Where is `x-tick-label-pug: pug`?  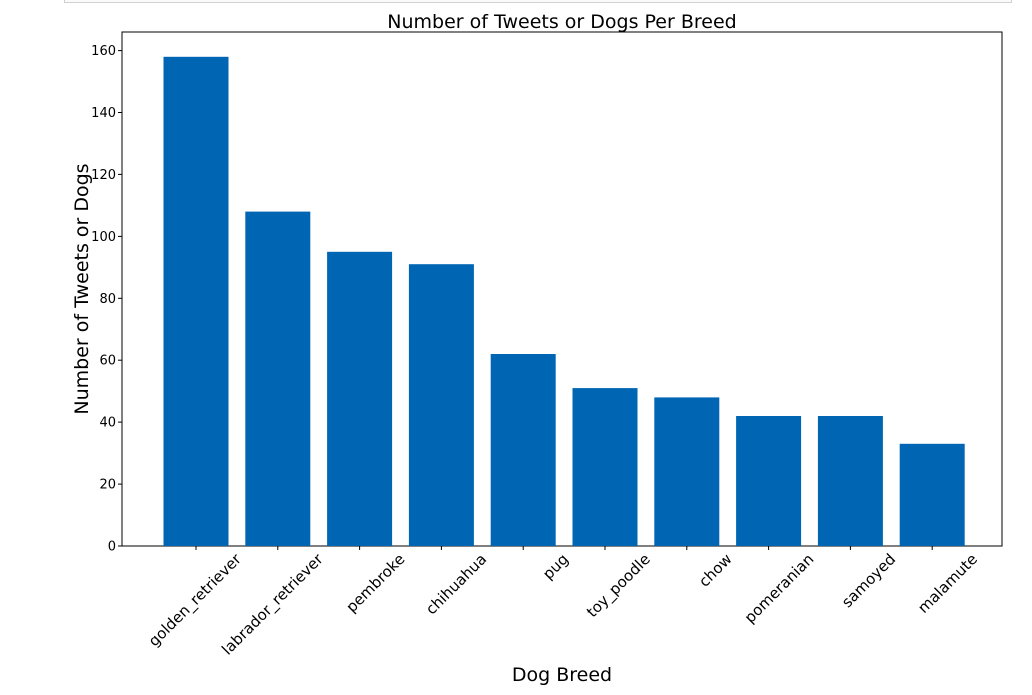 x-tick-label-pug: pug is located at coordinates (555, 566).